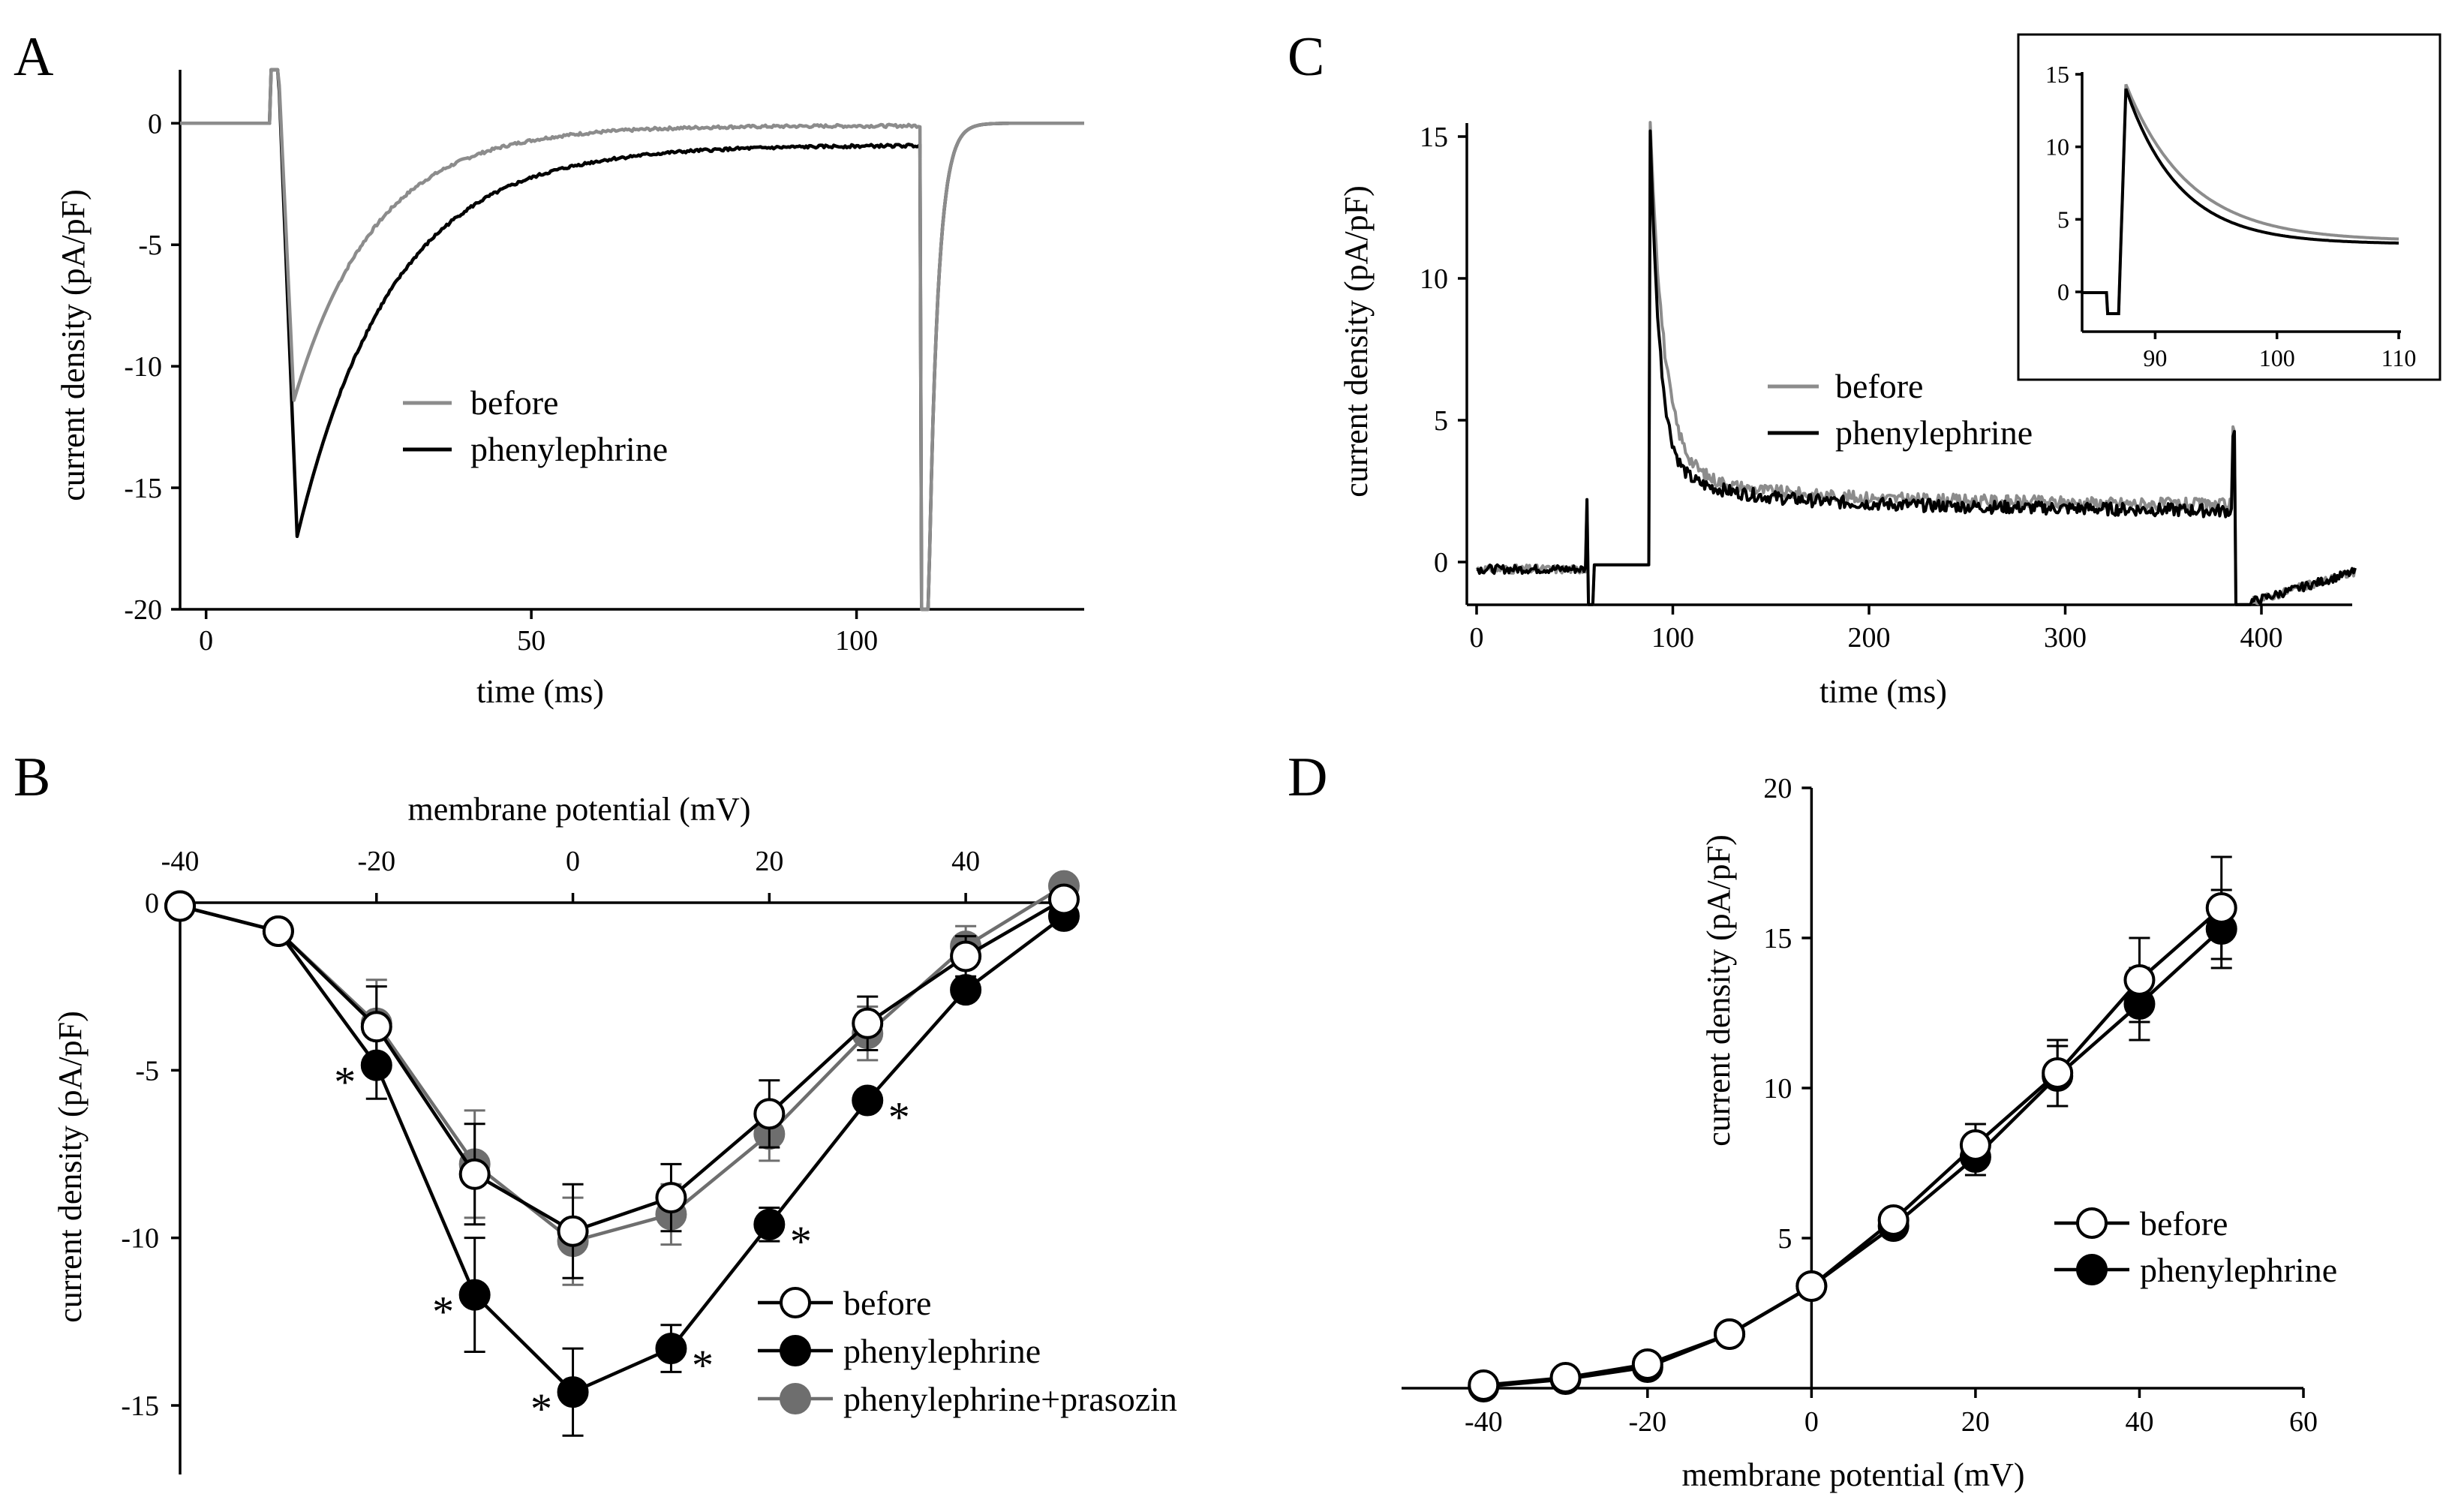 The image size is (2464, 1512). What do you see at coordinates (32, 778) in the screenshot?
I see `panel-label-b: B` at bounding box center [32, 778].